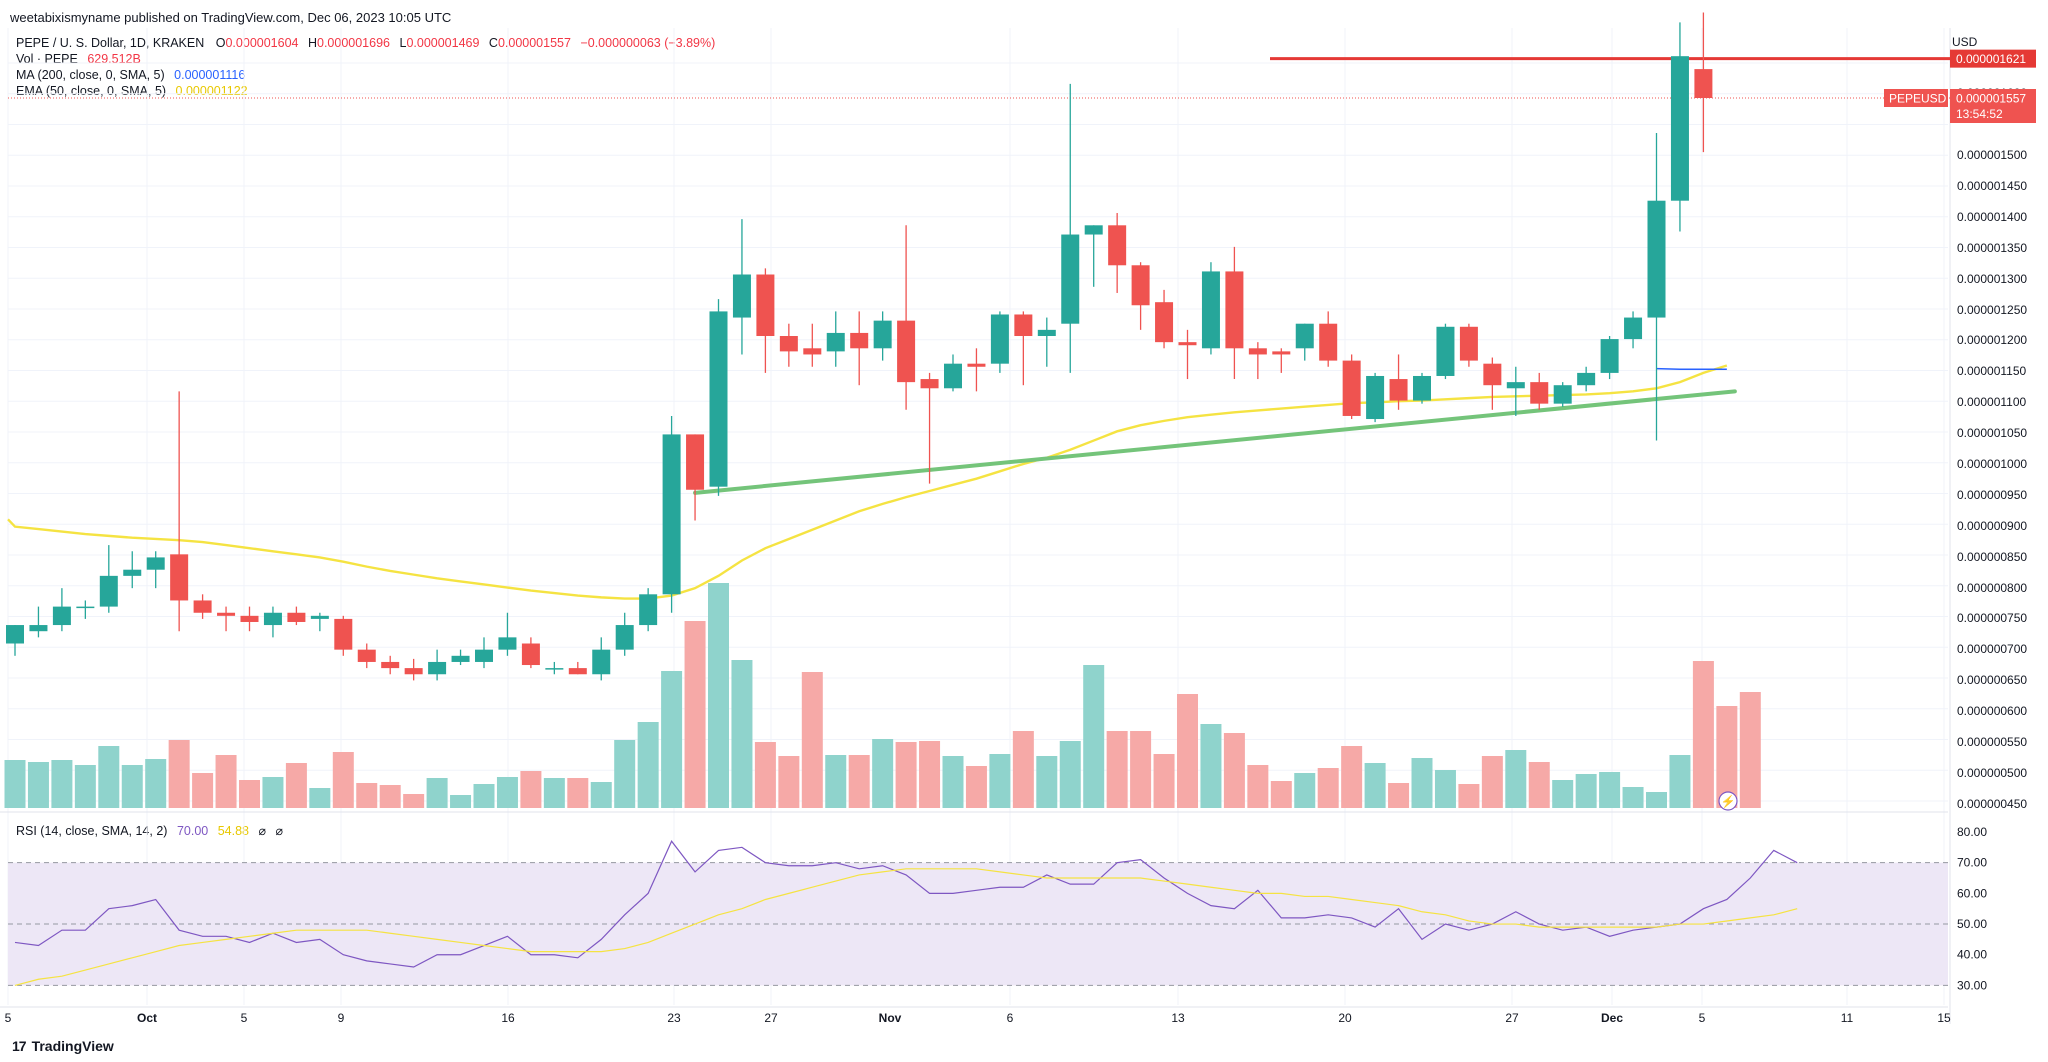 This screenshot has width=2048, height=1062. I want to click on time-tick-label: 27, so click(771, 1018).